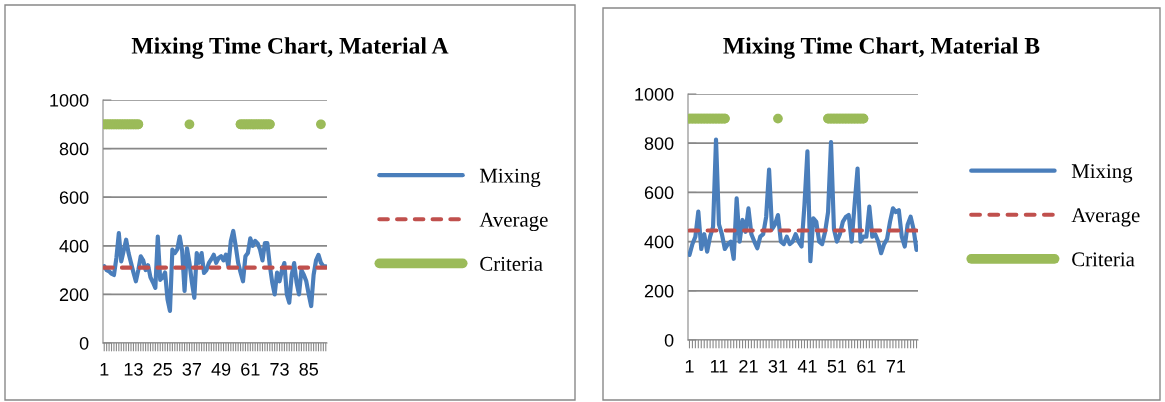 The height and width of the screenshot is (402, 1165). What do you see at coordinates (279, 369) in the screenshot?
I see `x-tick-label: 73` at bounding box center [279, 369].